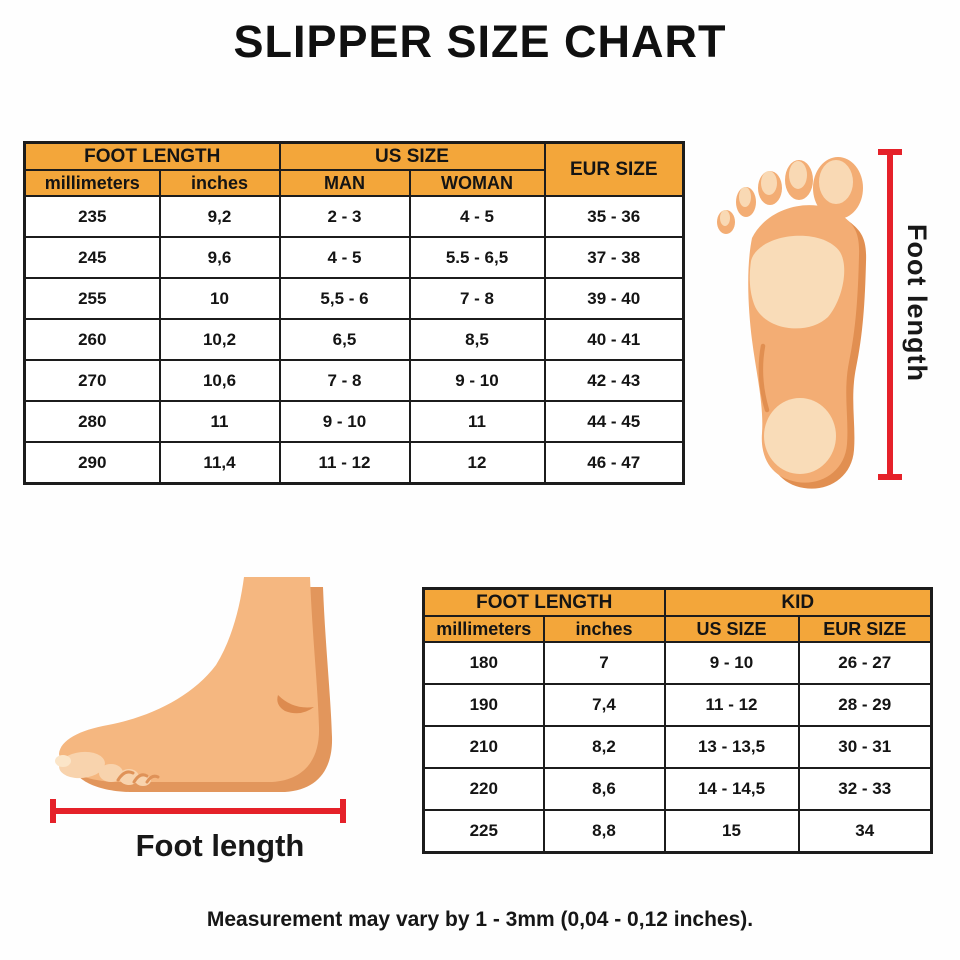  I want to click on table-cell: 245, so click(92, 257).